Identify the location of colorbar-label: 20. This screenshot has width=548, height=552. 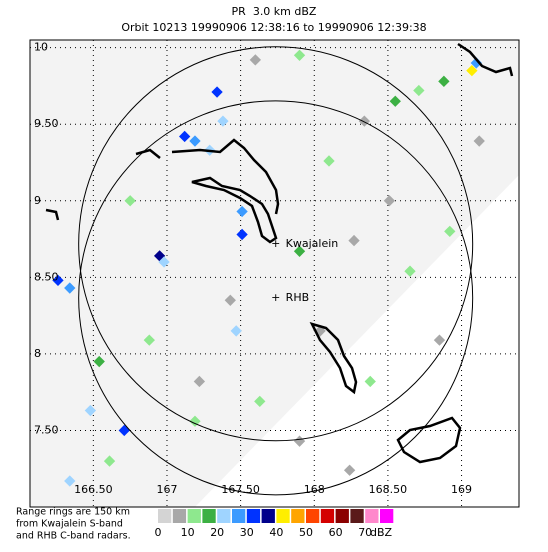
(217, 532).